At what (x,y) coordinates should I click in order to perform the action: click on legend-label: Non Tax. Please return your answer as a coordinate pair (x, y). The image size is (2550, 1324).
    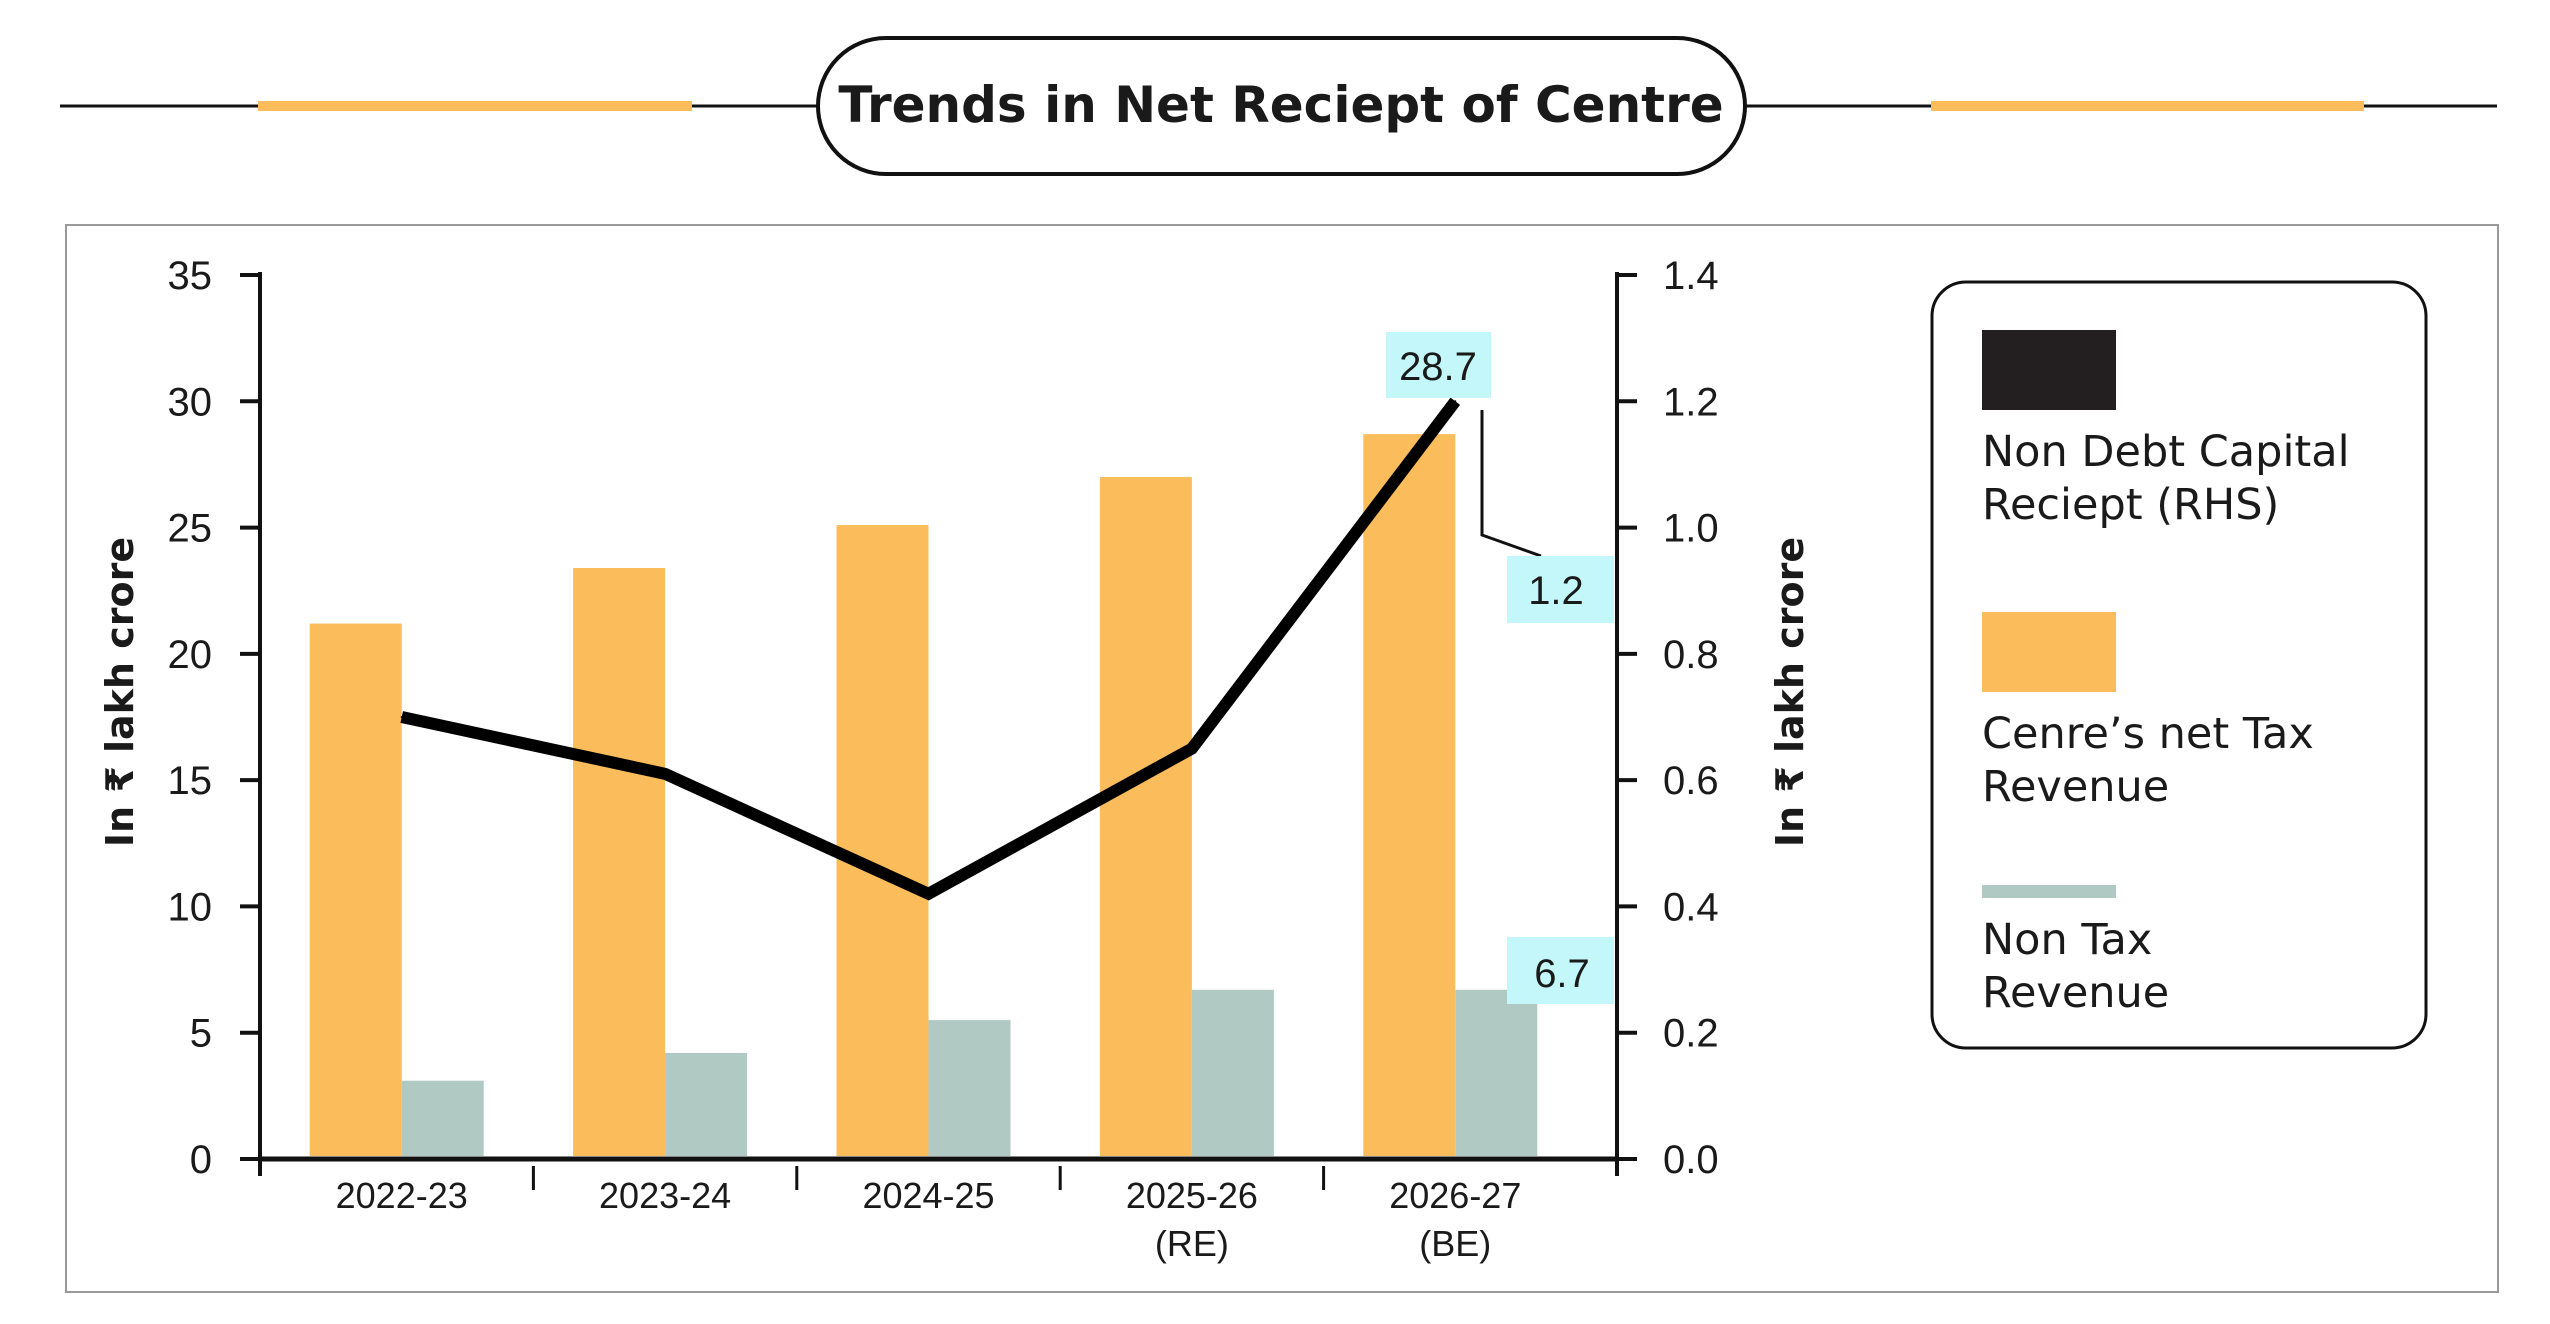
    Looking at the image, I should click on (2067, 940).